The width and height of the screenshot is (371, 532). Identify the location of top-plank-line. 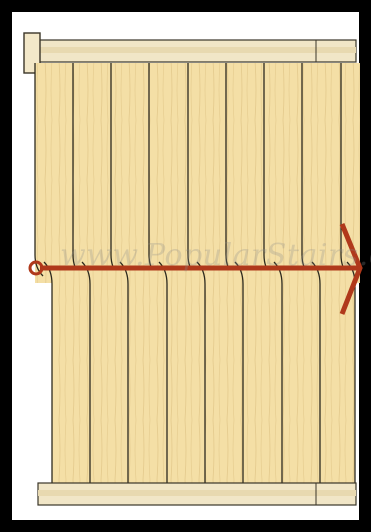
(39, 170).